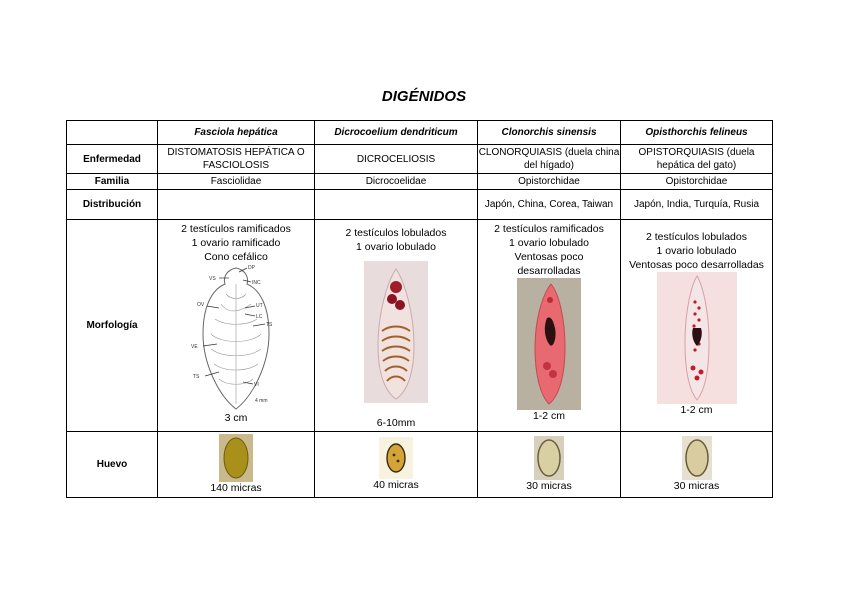 The image size is (848, 599). What do you see at coordinates (396, 485) in the screenshot?
I see `egg-size-label: 40 micras` at bounding box center [396, 485].